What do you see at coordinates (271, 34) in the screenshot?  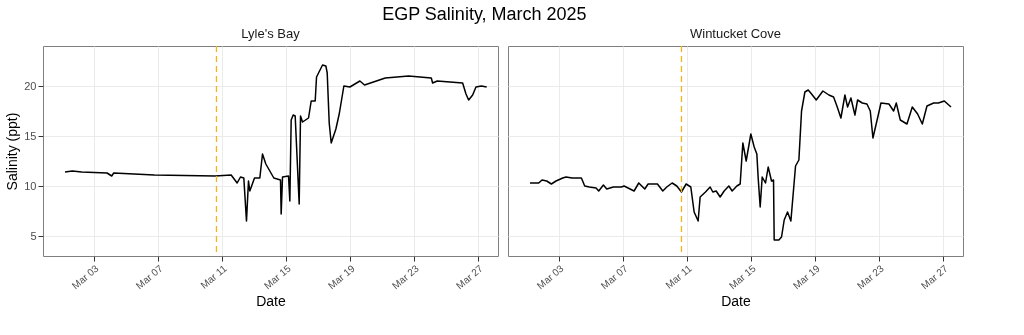 I see `chart-subtitle: Lyle's Bay` at bounding box center [271, 34].